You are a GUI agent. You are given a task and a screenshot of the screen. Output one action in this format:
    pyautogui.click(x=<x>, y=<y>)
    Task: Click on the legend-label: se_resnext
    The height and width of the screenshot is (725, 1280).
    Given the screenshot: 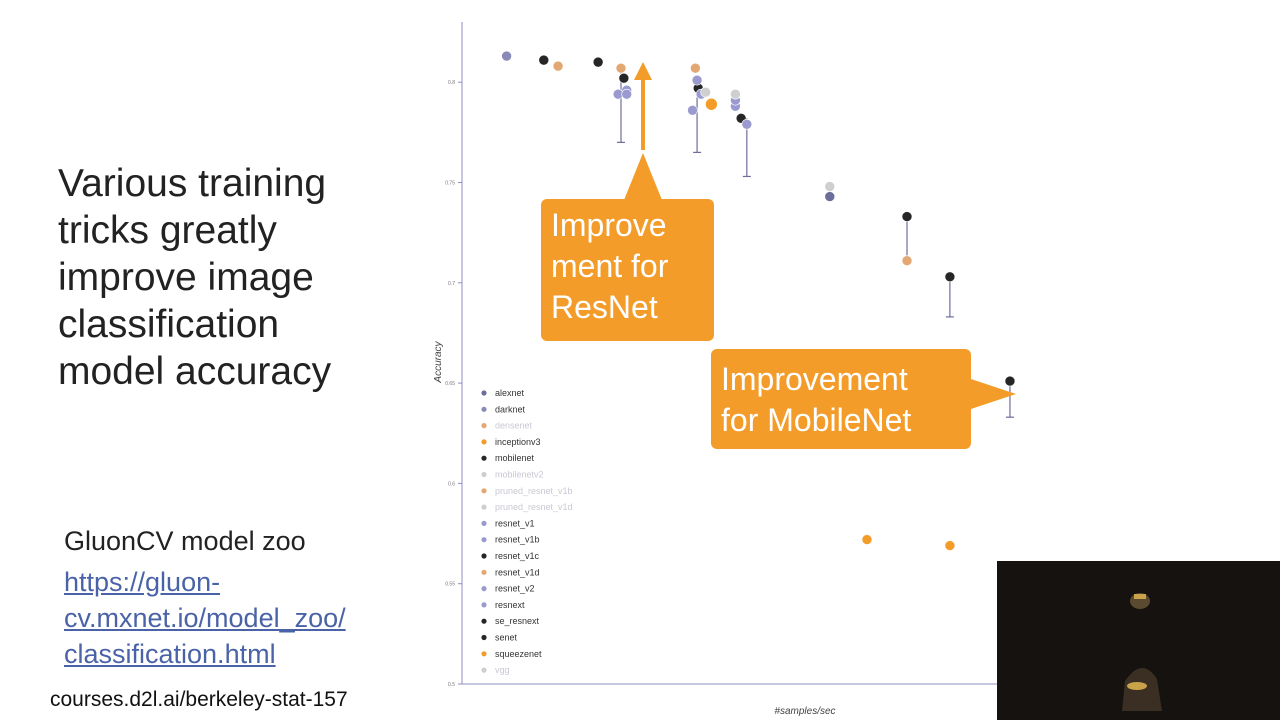 What is the action you would take?
    pyautogui.click(x=517, y=621)
    